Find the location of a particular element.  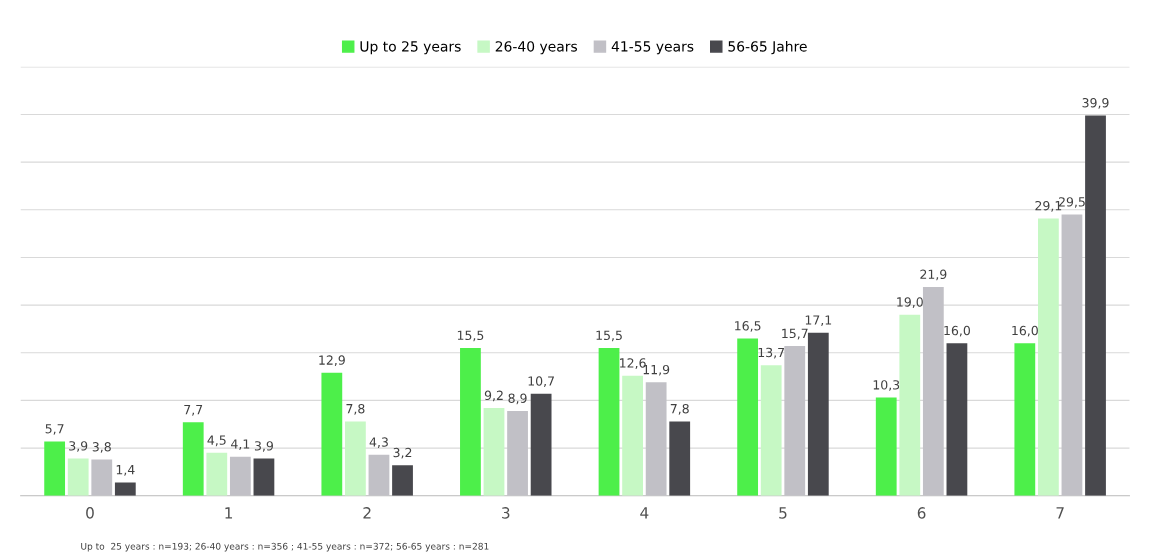

data-label: 4,5 is located at coordinates (216, 441).